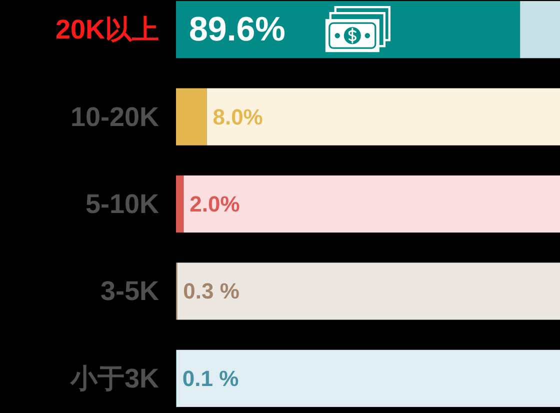 This screenshot has height=413, width=560. Describe the element at coordinates (114, 378) in the screenshot. I see `y-tick-label: 小于3K` at that location.